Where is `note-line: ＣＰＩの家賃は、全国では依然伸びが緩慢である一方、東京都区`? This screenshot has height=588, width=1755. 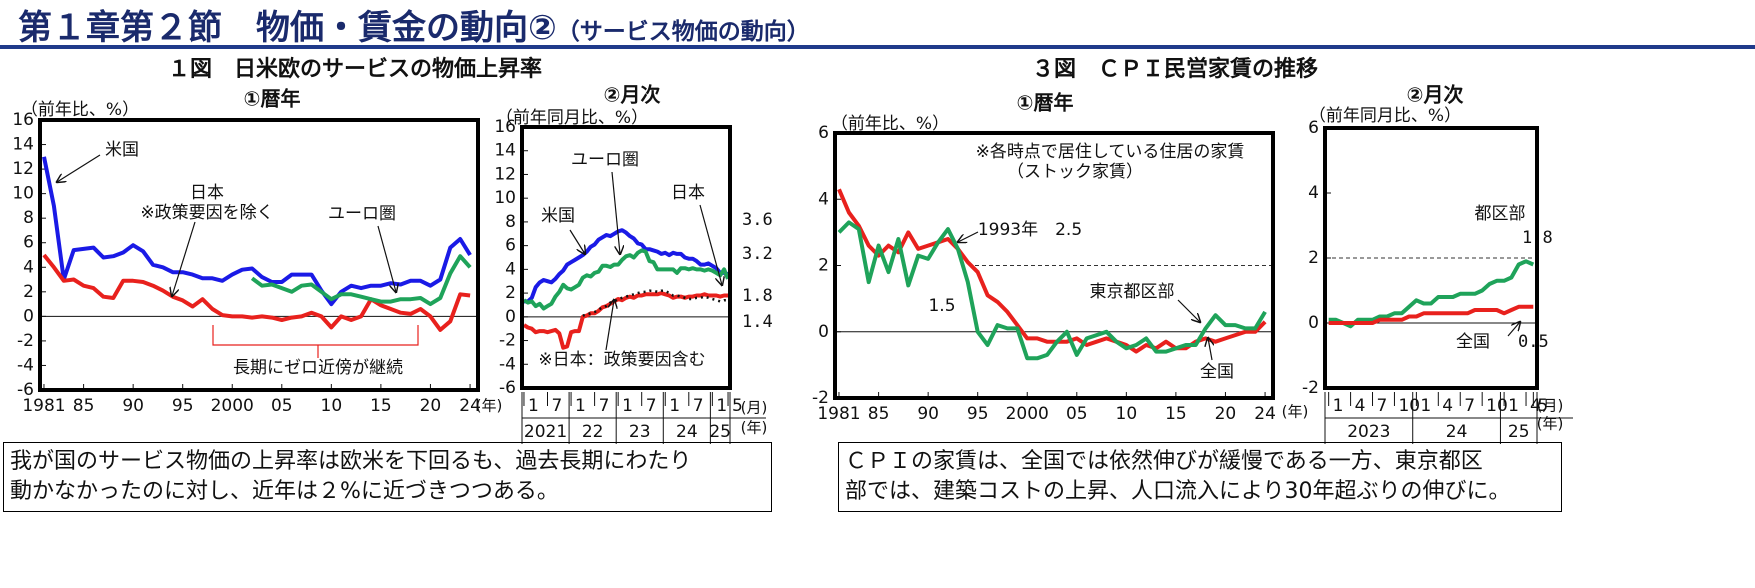 note-line: ＣＰＩの家賃は、全国では依然伸びが緩慢である一方、東京都区 is located at coordinates (1164, 461).